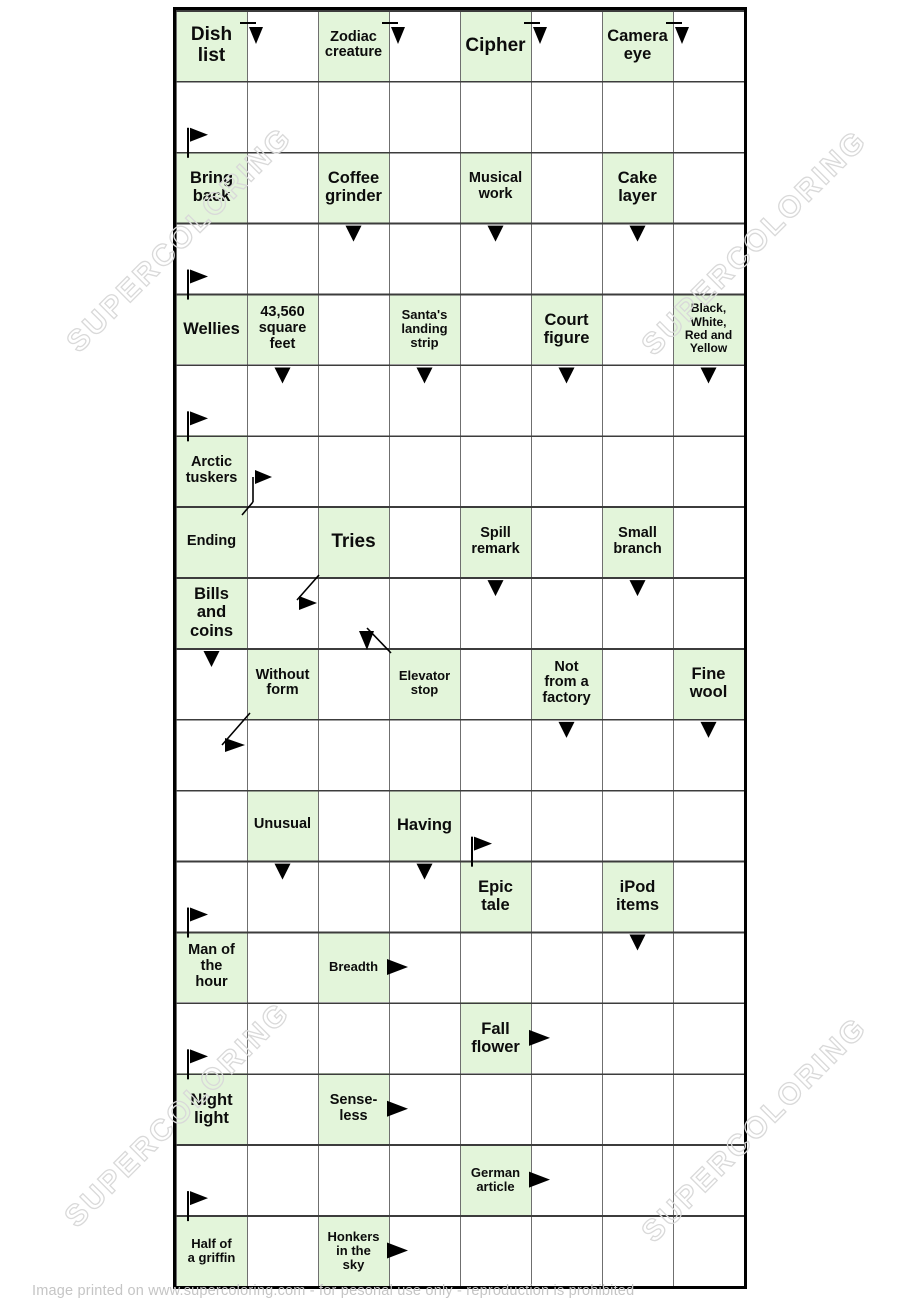 The height and width of the screenshot is (1300, 919). I want to click on clue-cell: Epic tale, so click(495, 896).